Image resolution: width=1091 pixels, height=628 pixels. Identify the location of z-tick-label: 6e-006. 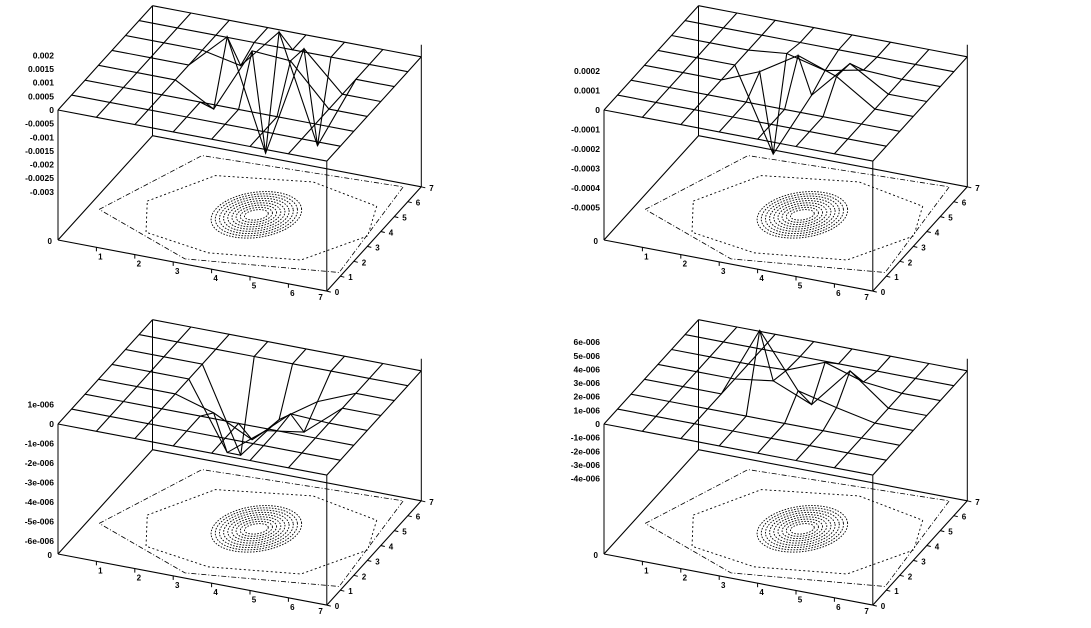
(587, 342).